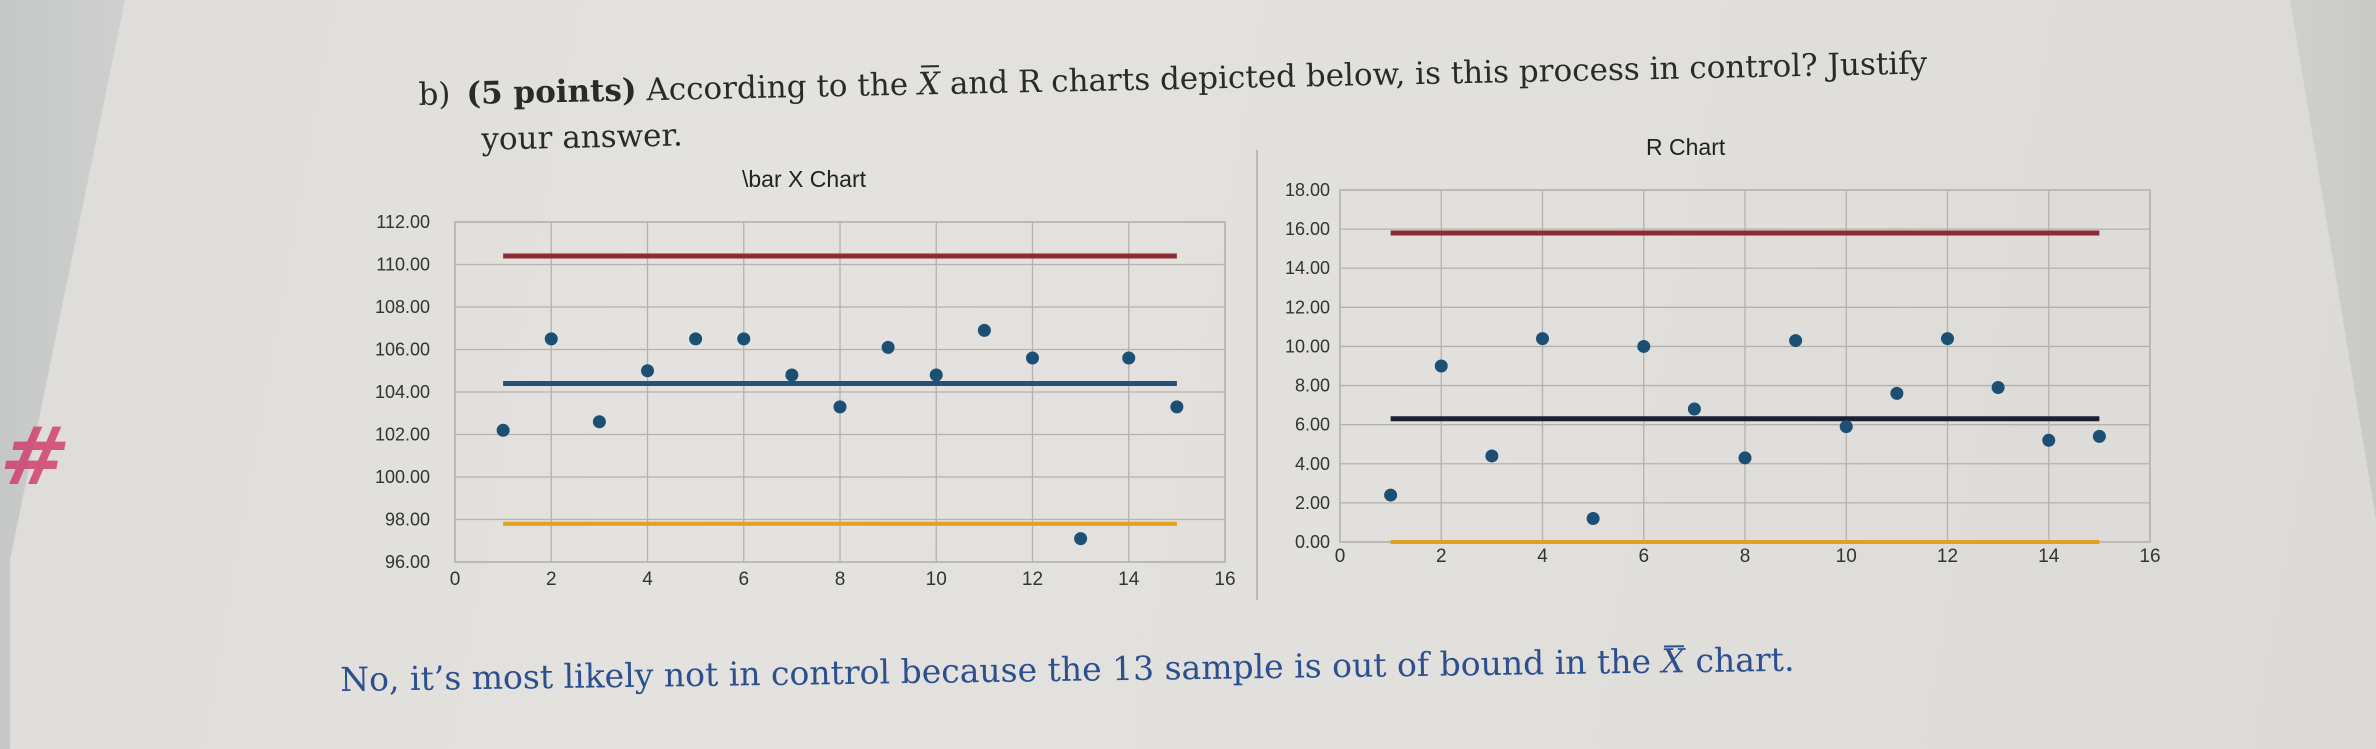 This screenshot has width=2376, height=749. What do you see at coordinates (403, 222) in the screenshot?
I see `y-tick-label: 112.00` at bounding box center [403, 222].